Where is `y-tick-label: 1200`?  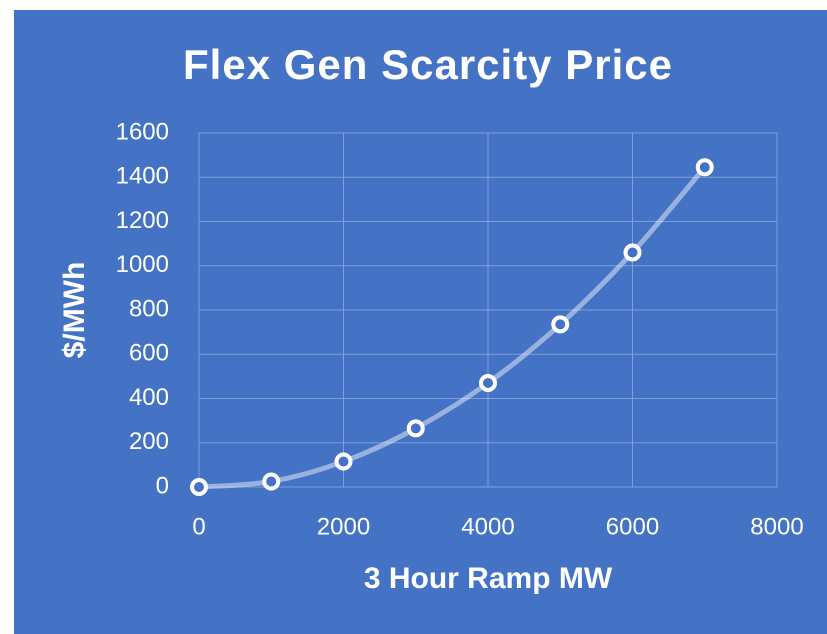 y-tick-label: 1200 is located at coordinates (142, 220).